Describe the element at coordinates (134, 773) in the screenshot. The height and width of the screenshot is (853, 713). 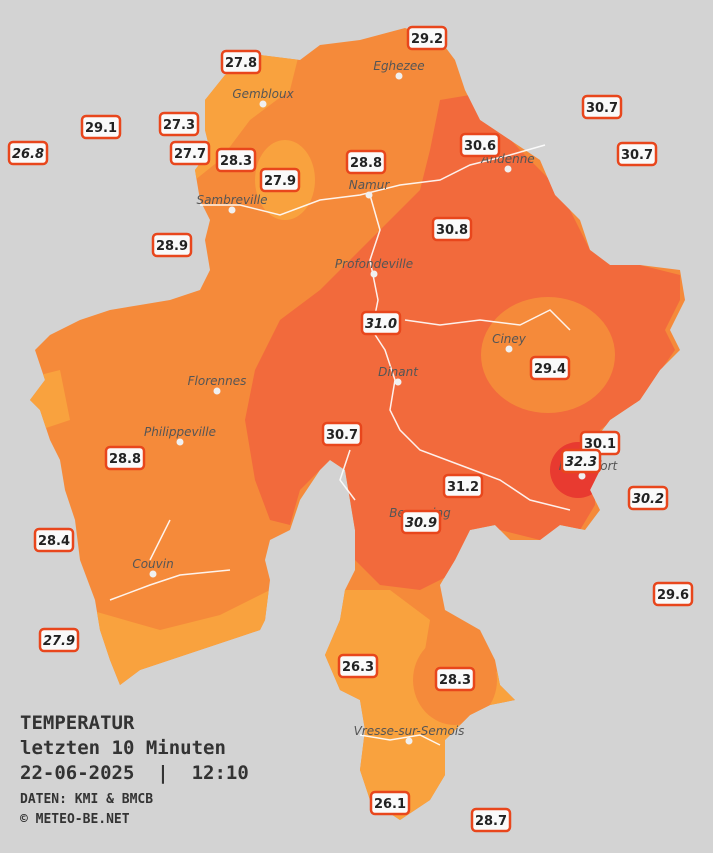
I see `legend-datetime: 22-06-2025 | 12:10` at that location.